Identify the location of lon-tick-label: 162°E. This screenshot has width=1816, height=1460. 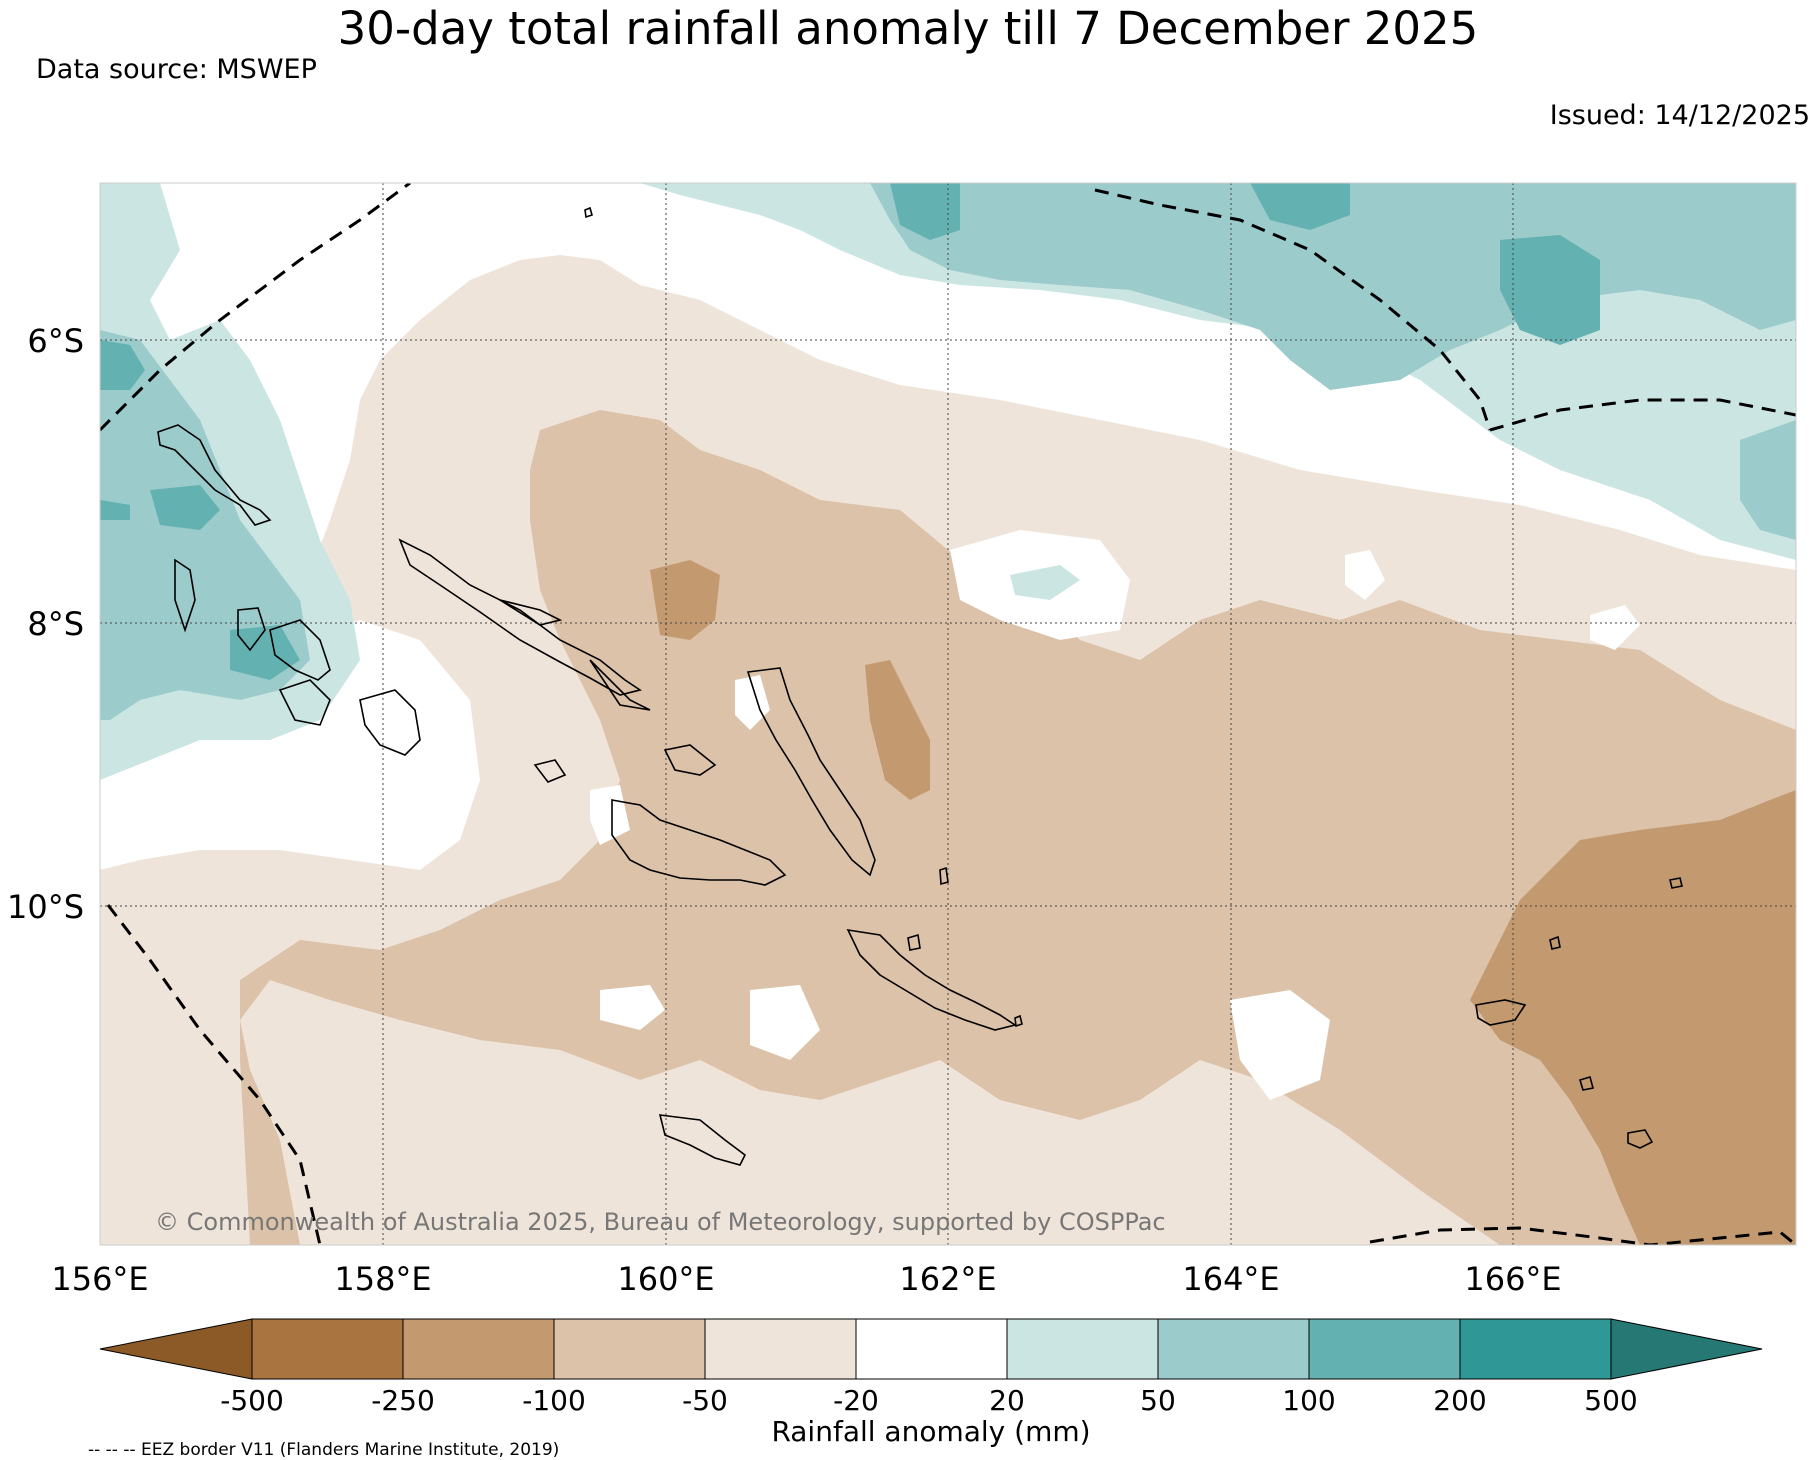
(947, 1279).